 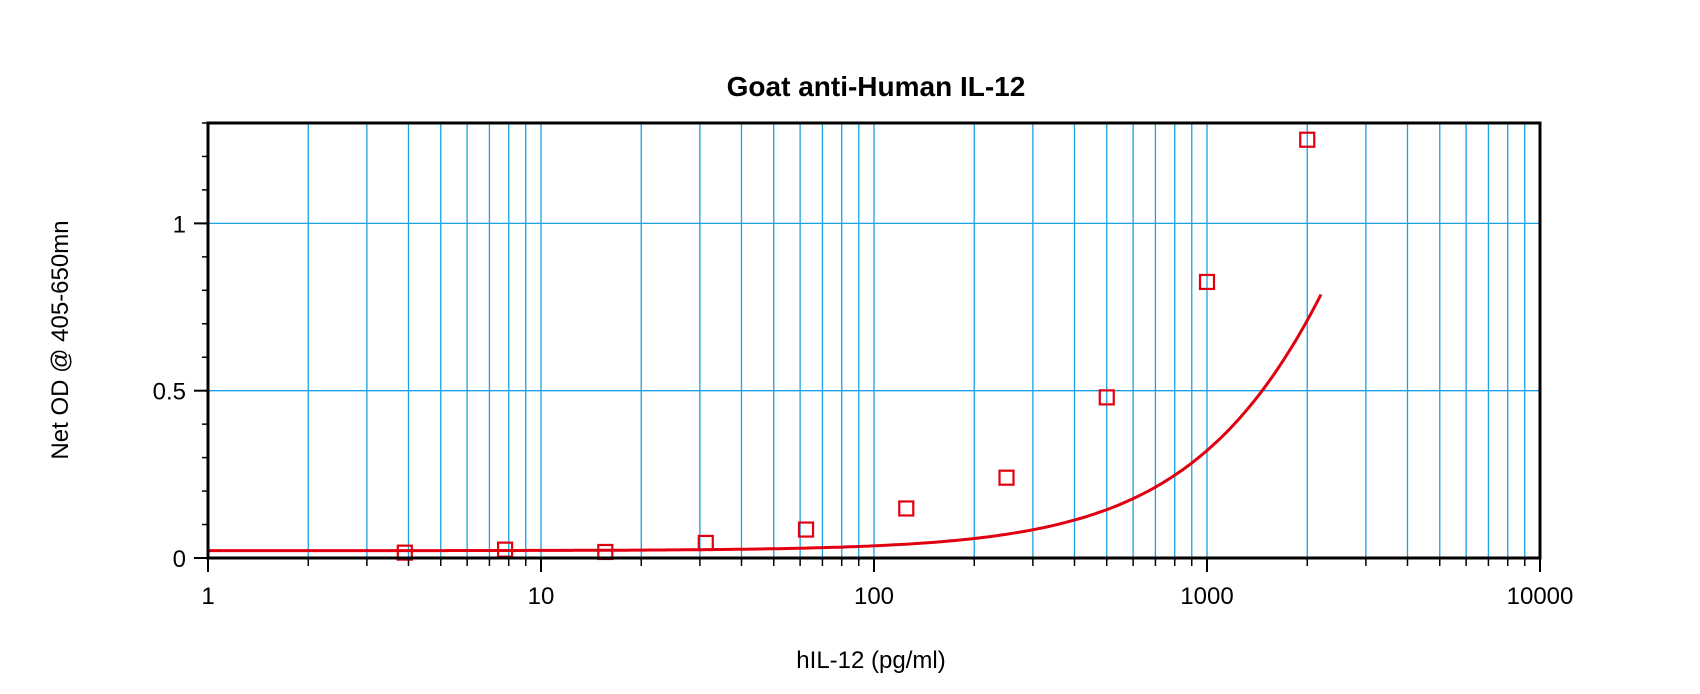 I want to click on x-tick-label: 1, so click(x=207, y=596).